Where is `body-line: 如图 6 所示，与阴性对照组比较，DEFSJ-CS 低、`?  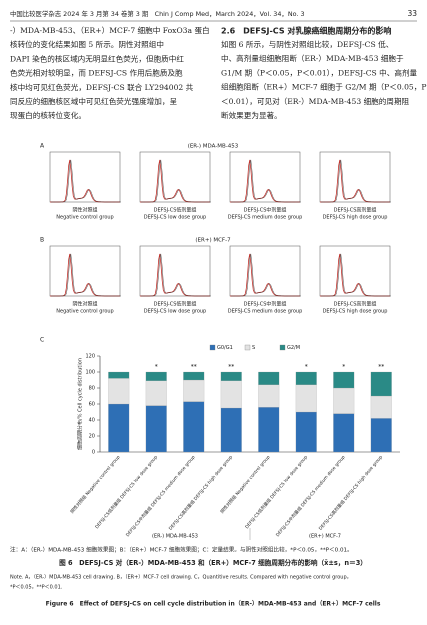
body-line: 如图 6 所示，与阴性对照组比较，DEFSJ-CS 低、 is located at coordinates (307, 44).